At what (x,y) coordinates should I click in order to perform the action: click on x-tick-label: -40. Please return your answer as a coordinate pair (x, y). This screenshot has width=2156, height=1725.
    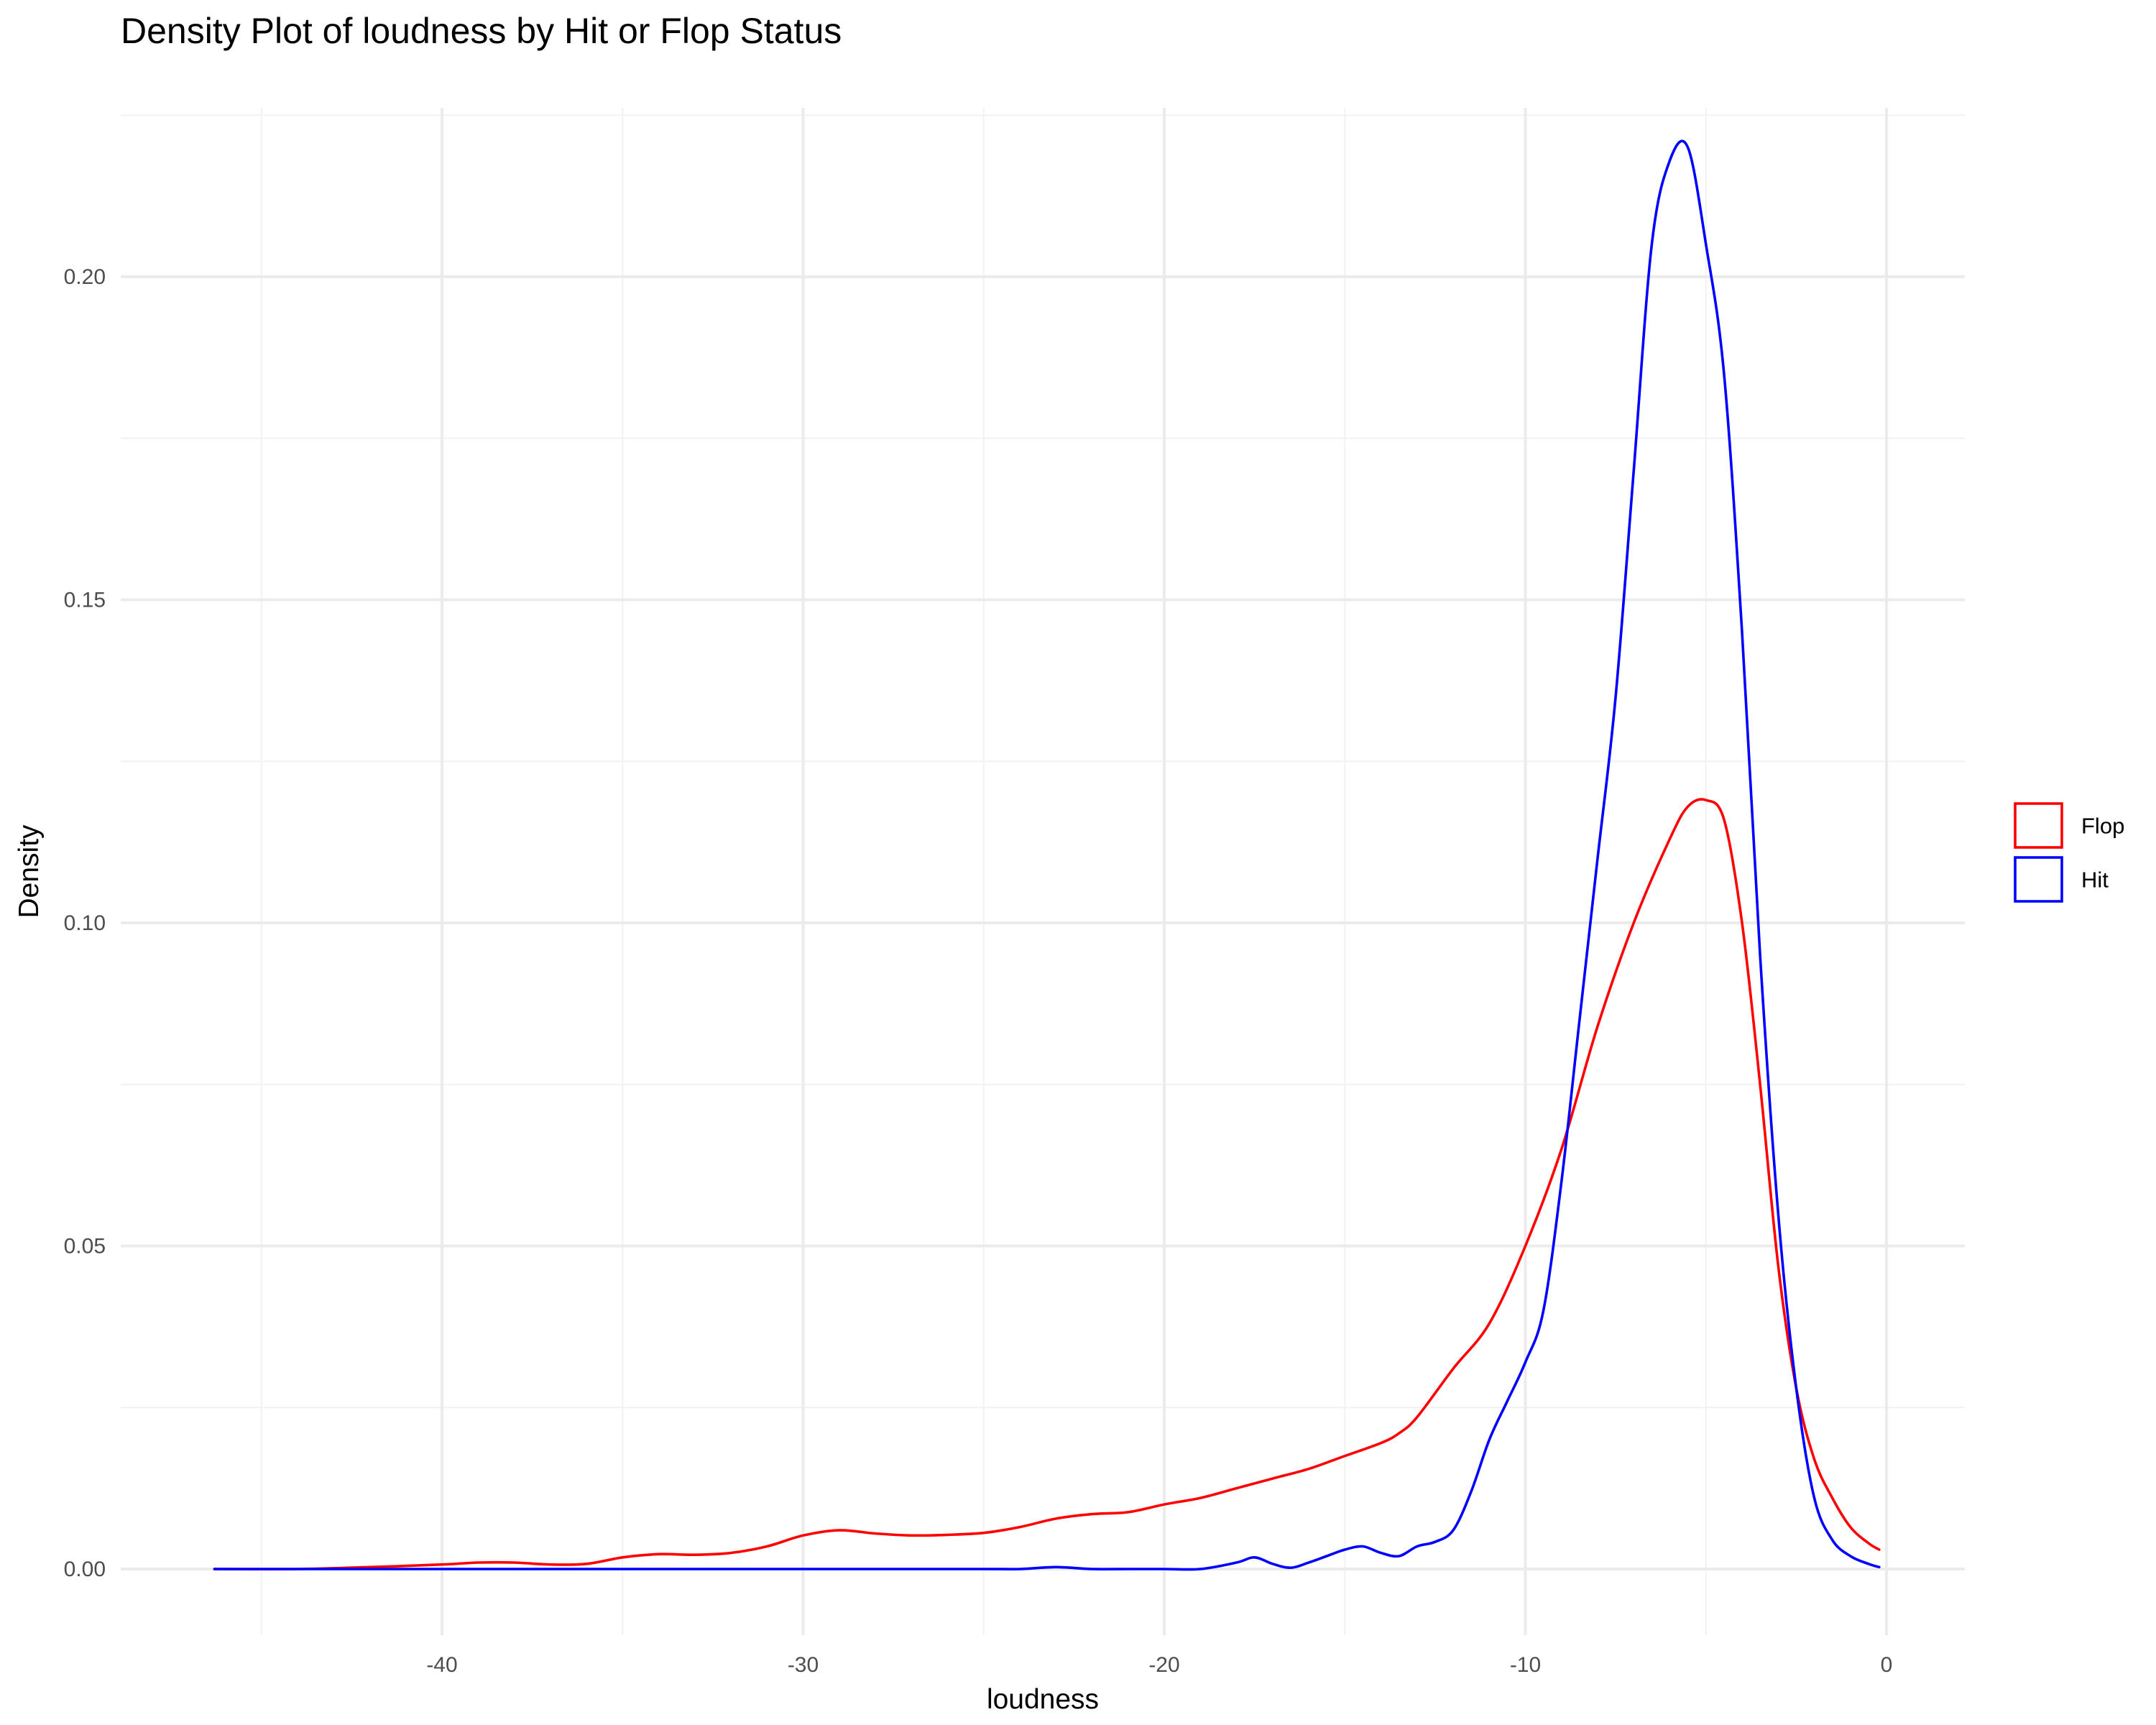
    Looking at the image, I should click on (442, 1665).